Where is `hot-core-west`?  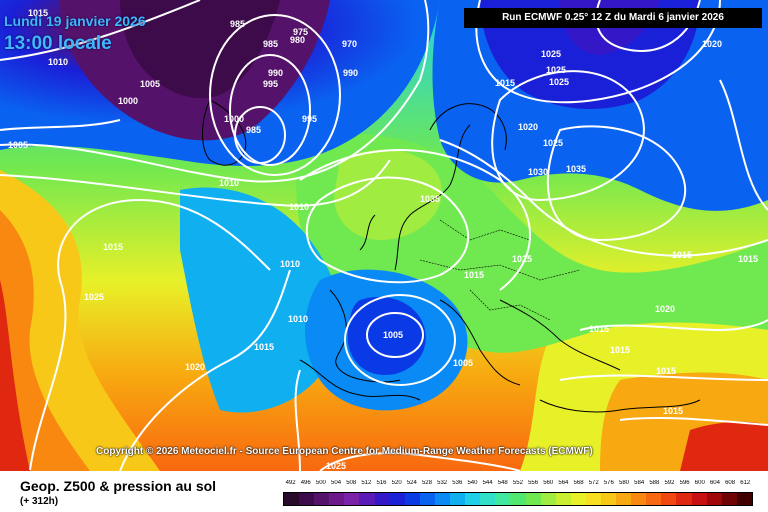
hot-core-west is located at coordinates (15, 375).